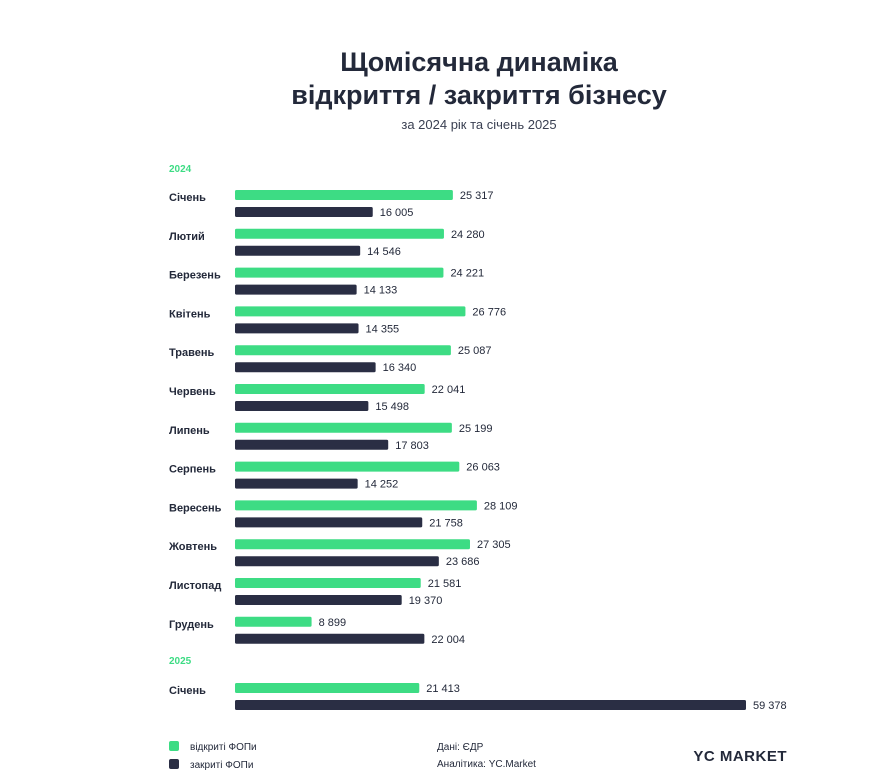 The width and height of the screenshot is (880, 778). Describe the element at coordinates (187, 237) in the screenshot. I see `category-label: Лютий` at that location.